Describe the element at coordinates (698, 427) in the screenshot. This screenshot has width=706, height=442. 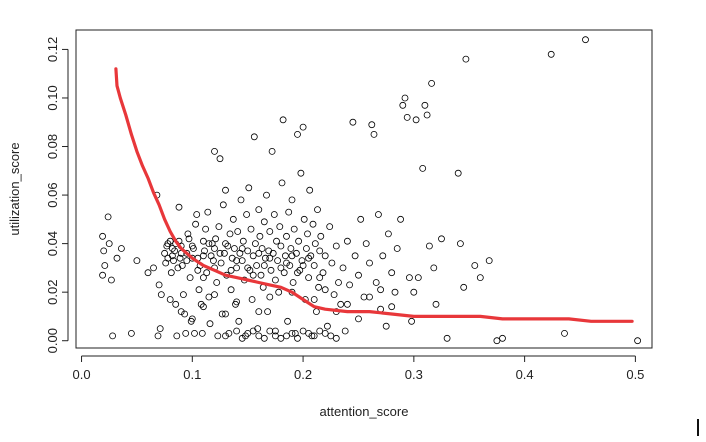
I see `text-cursor-icon` at that location.